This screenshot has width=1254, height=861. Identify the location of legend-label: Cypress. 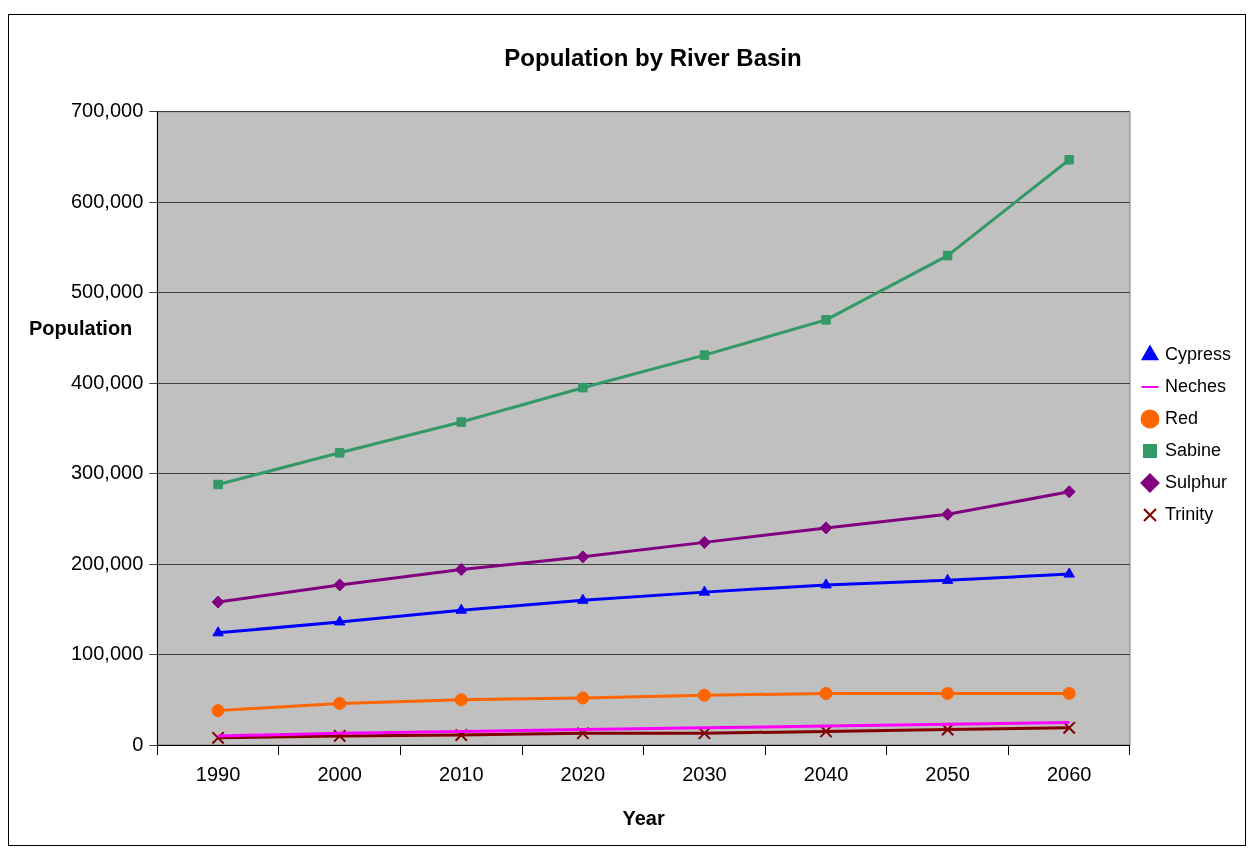
(1197, 353).